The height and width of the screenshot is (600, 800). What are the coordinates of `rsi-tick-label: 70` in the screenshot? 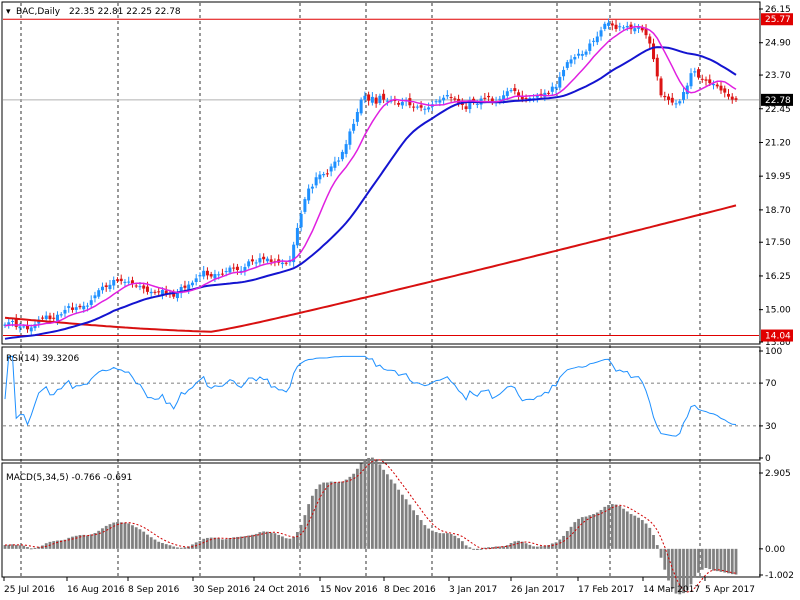 It's located at (771, 384).